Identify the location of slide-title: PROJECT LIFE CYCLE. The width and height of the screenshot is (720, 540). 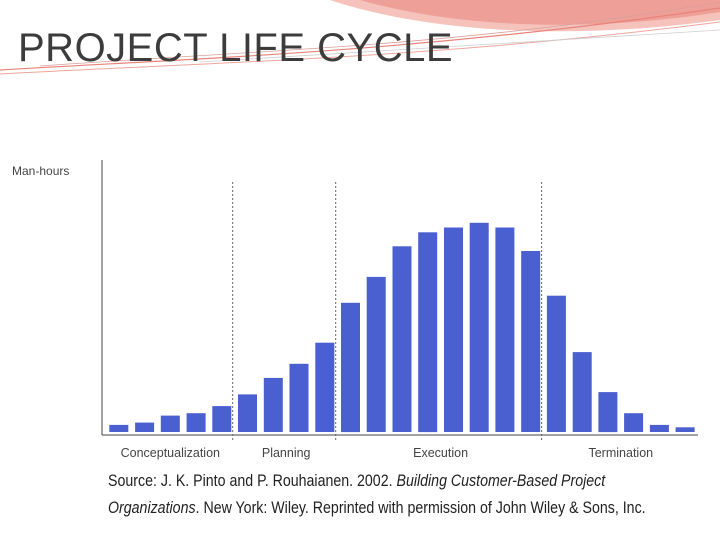
(236, 48).